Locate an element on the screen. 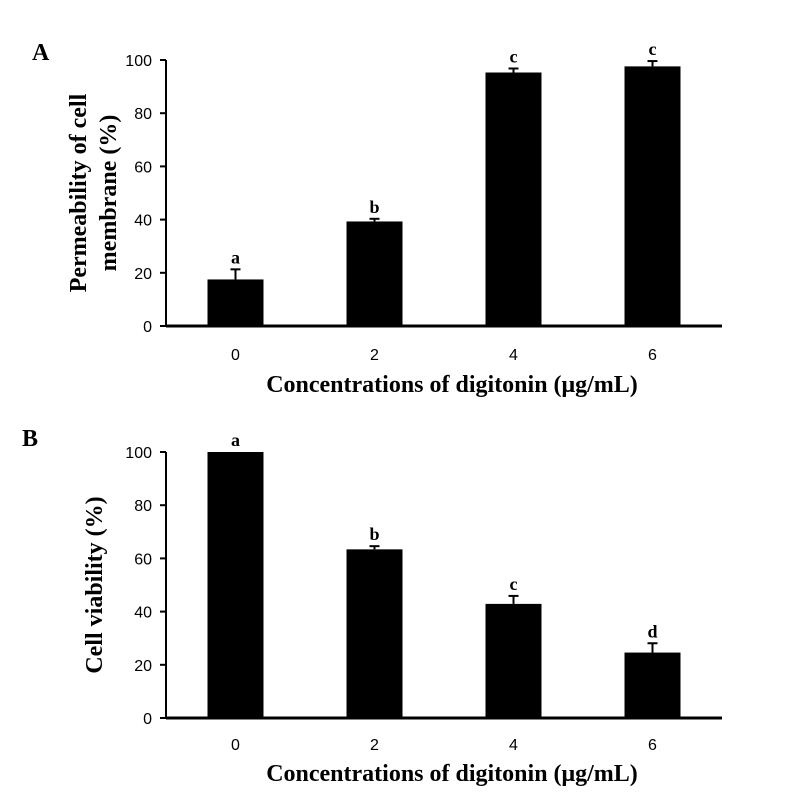 The image size is (785, 809). y-axis-title: Permeability of cell membrane (%) is located at coordinates (94, 192).